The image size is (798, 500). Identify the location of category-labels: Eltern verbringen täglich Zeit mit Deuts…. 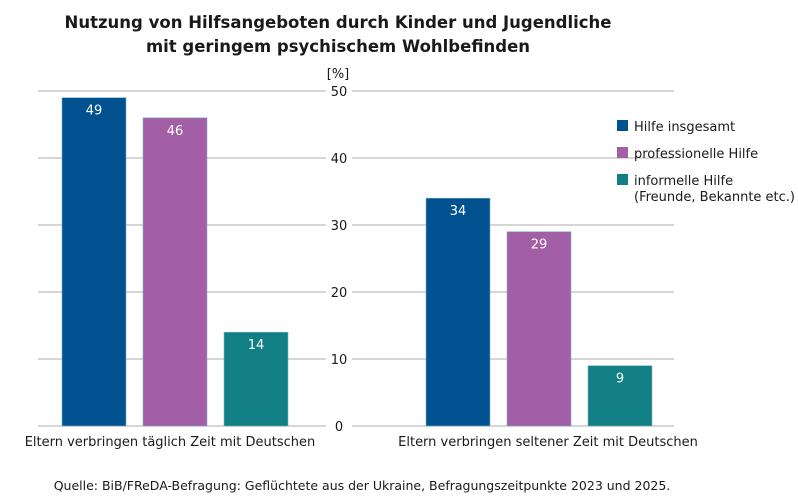
(361, 442).